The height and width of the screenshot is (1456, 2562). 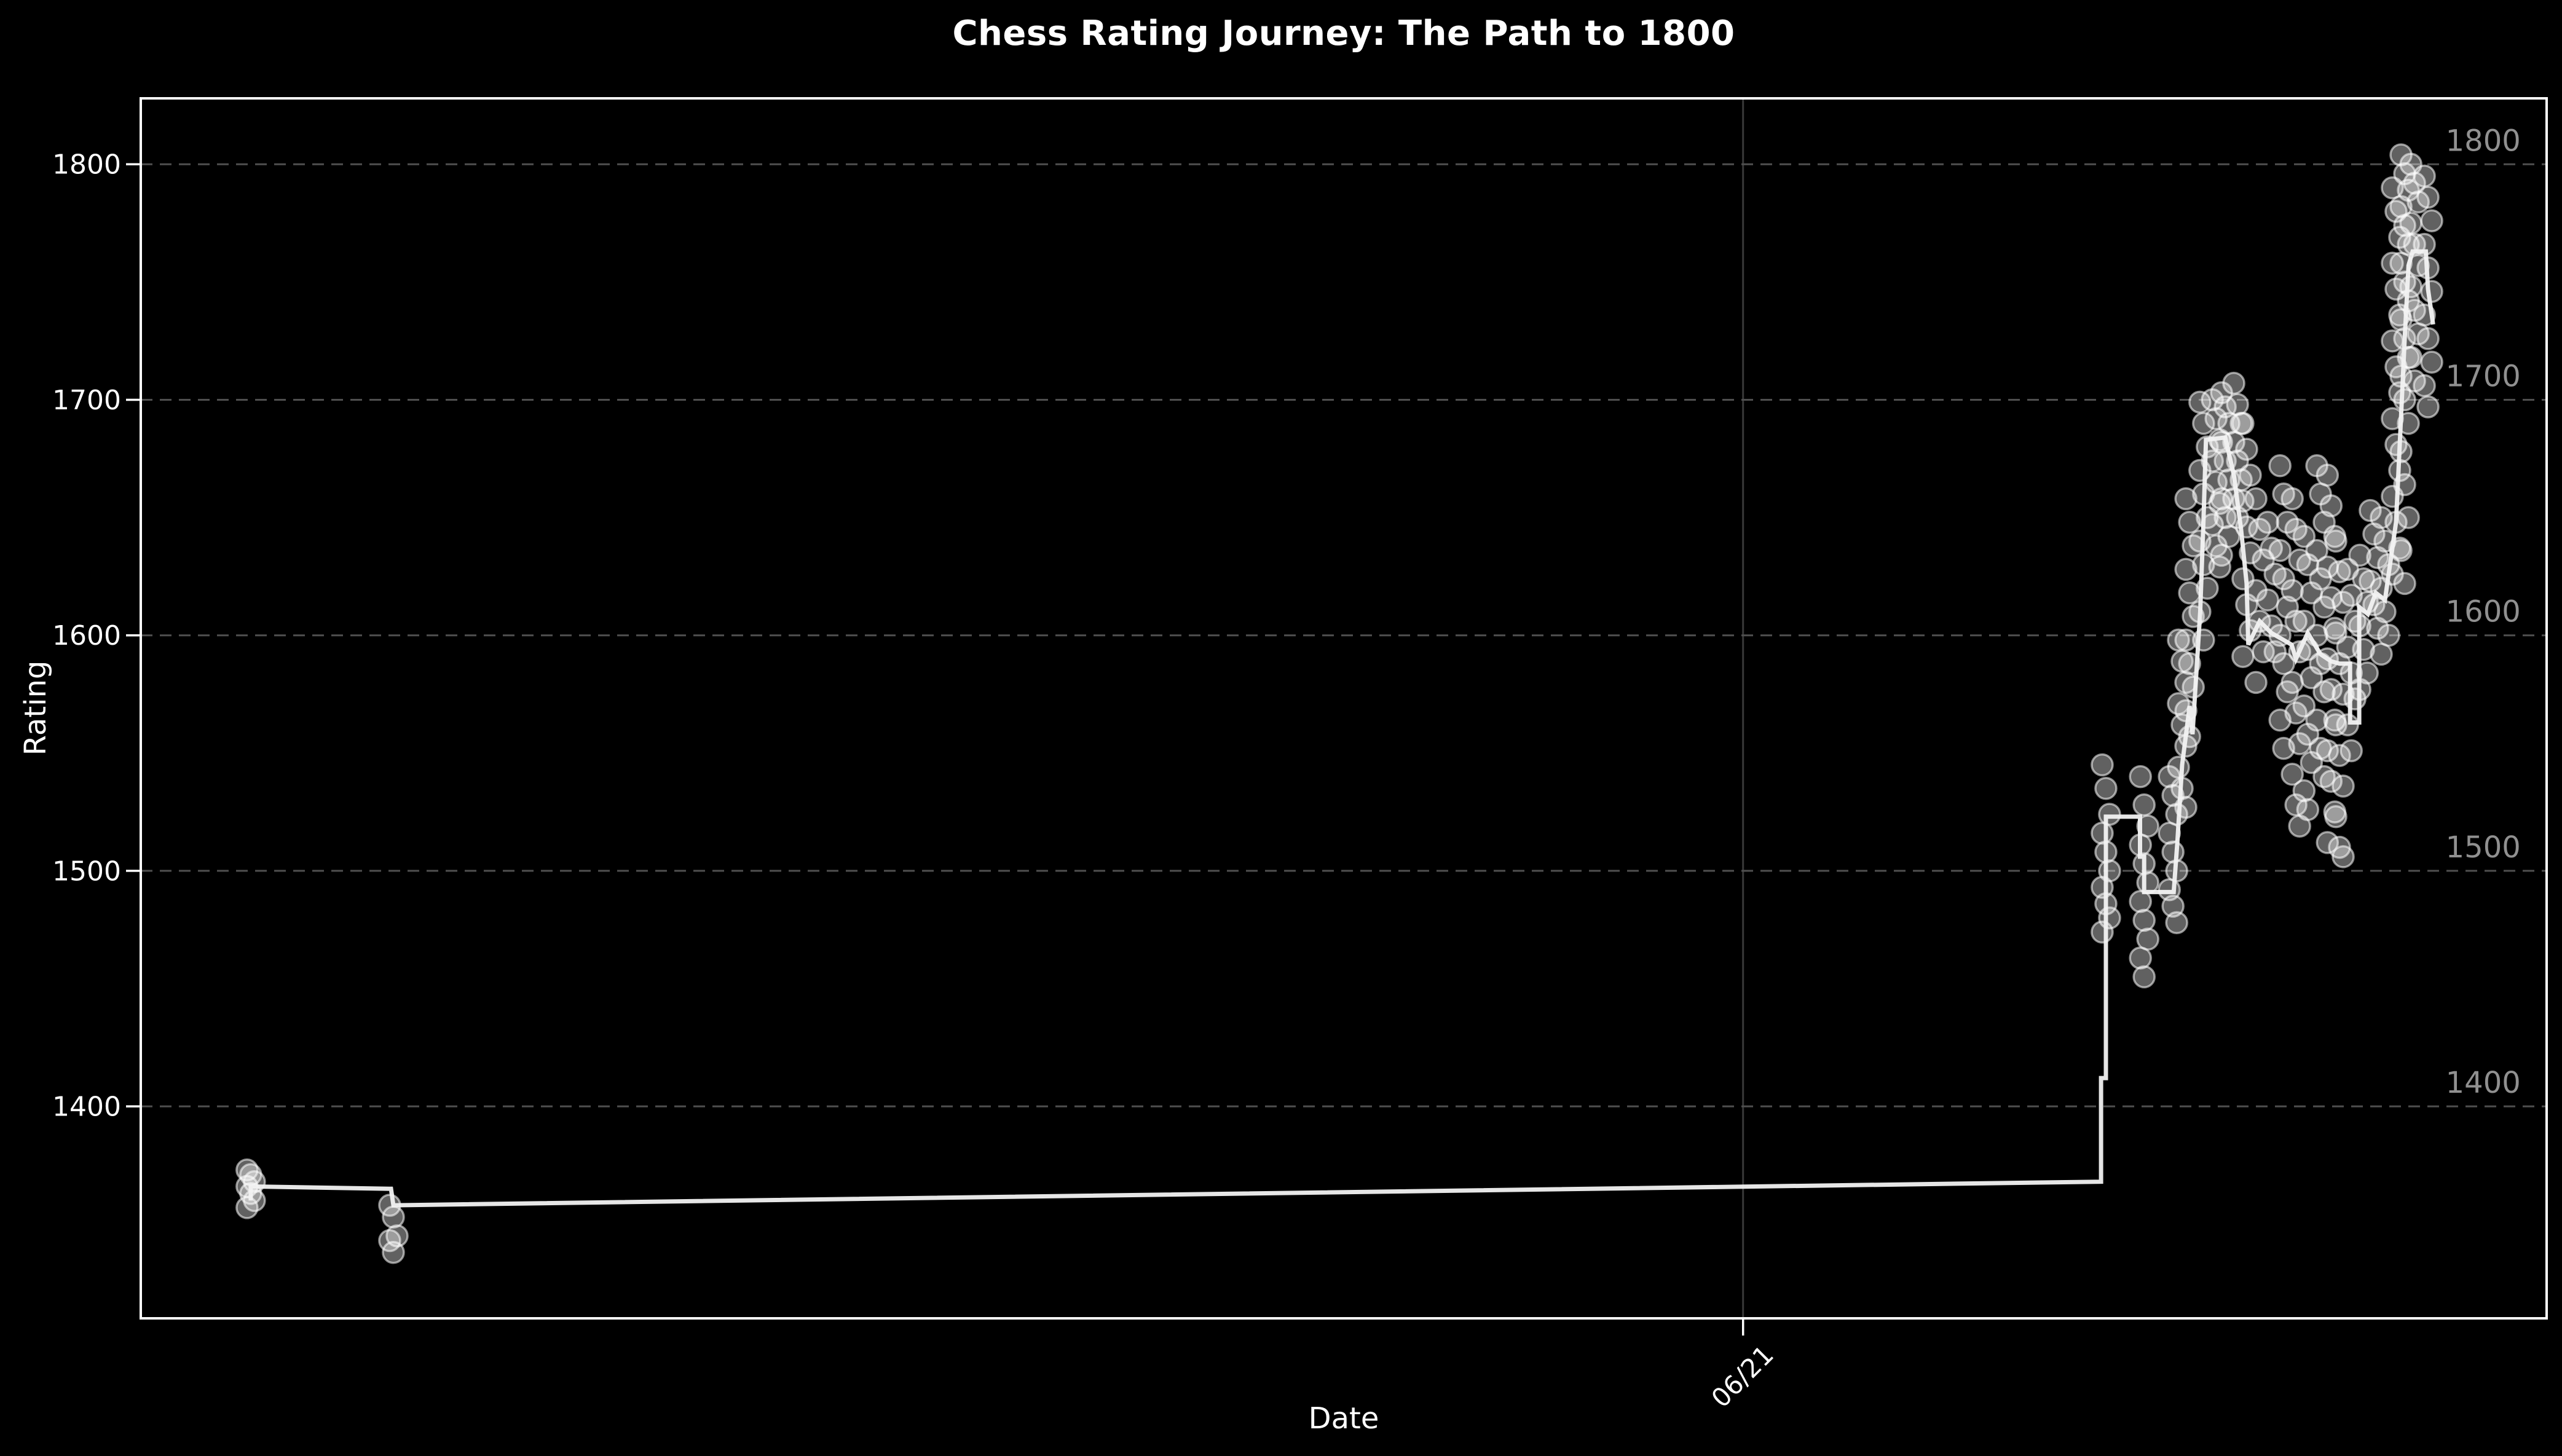 I want to click on milestone-label: 1400, so click(x=2483, y=1083).